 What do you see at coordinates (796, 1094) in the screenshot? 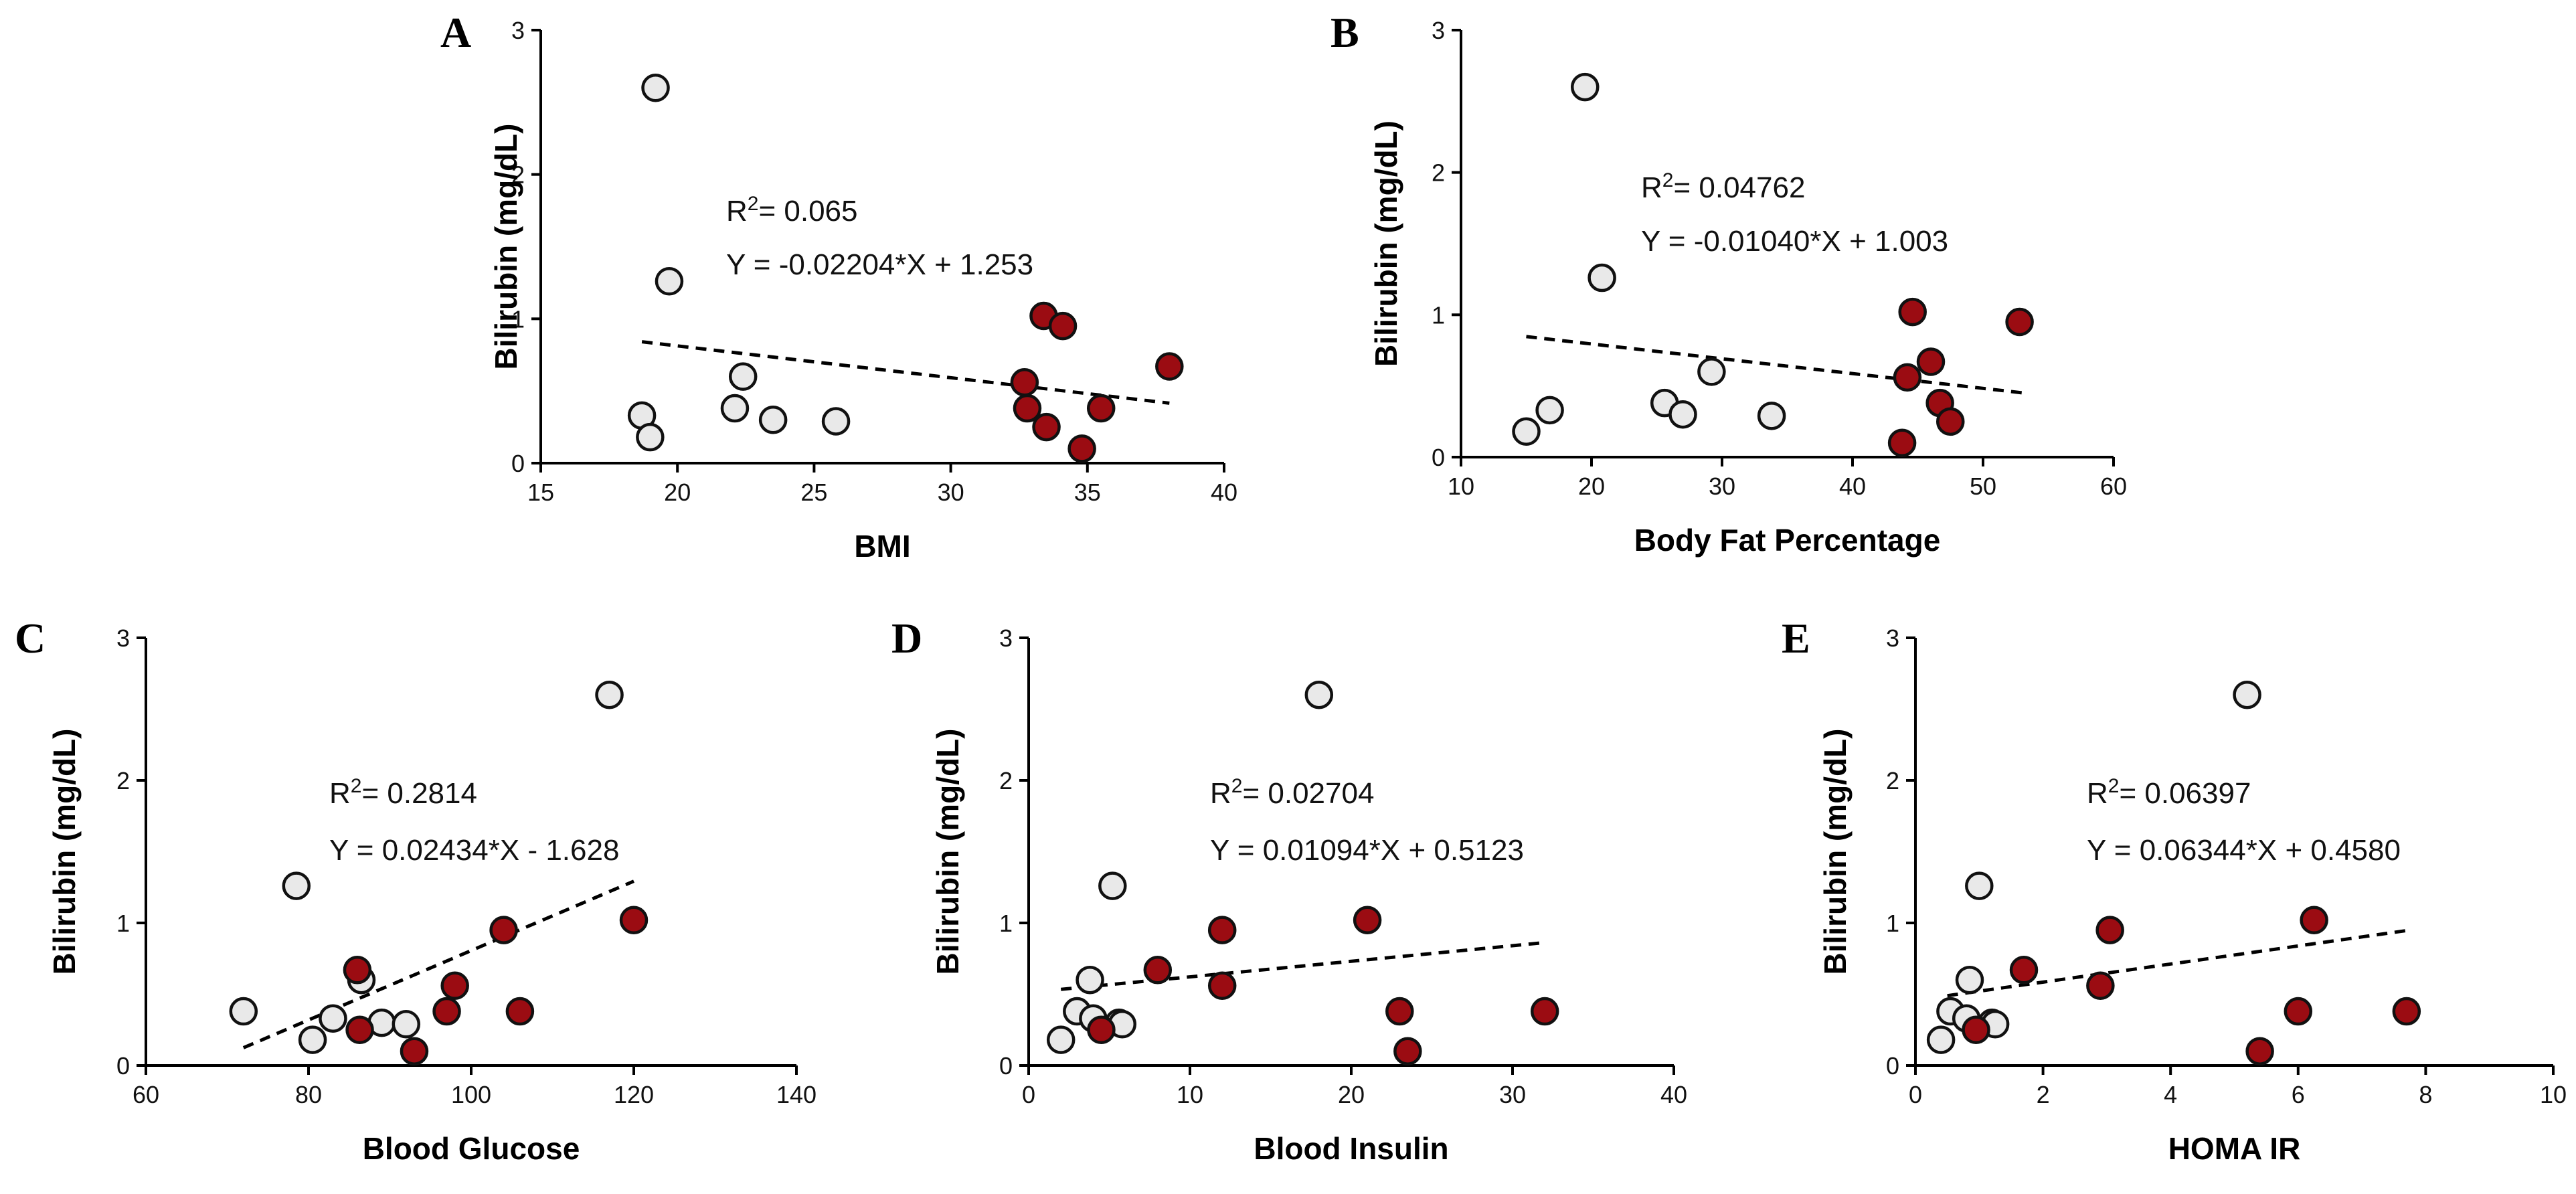
I see `x-tick-label: 140` at bounding box center [796, 1094].